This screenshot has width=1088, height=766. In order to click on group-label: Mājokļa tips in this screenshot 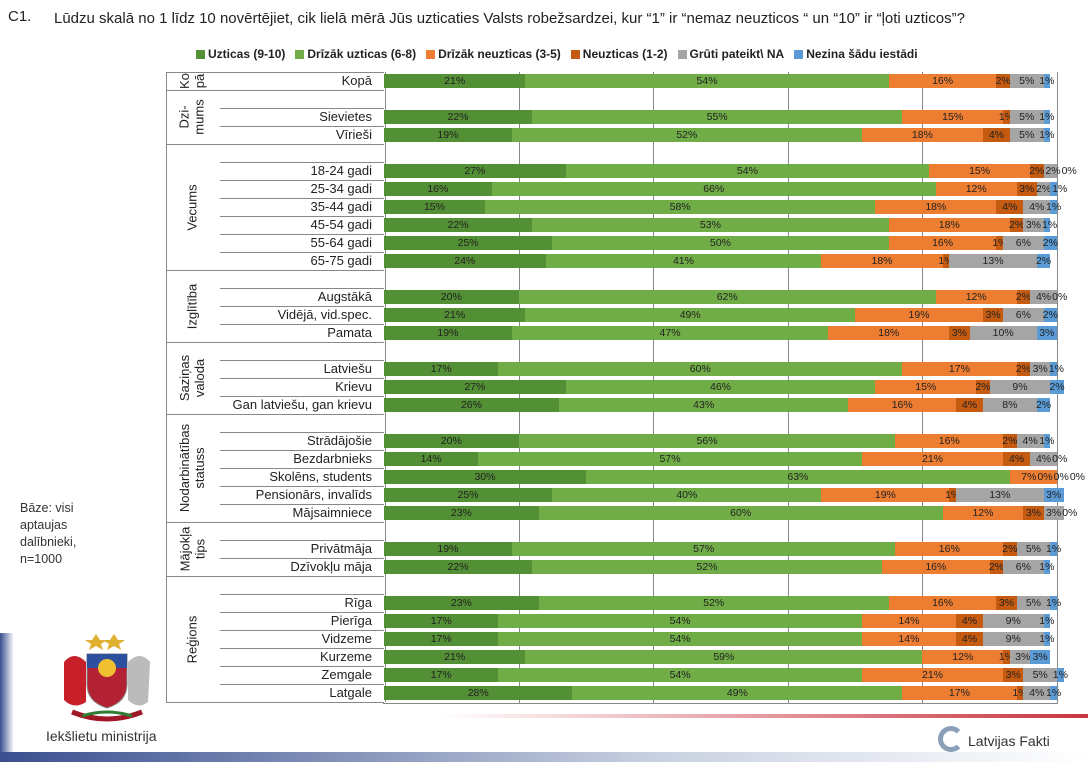, I will do `click(192, 549)`.